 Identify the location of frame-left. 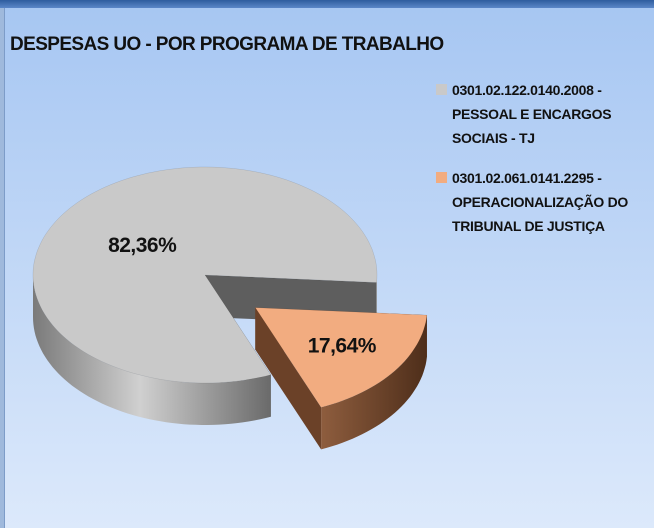
(2, 268).